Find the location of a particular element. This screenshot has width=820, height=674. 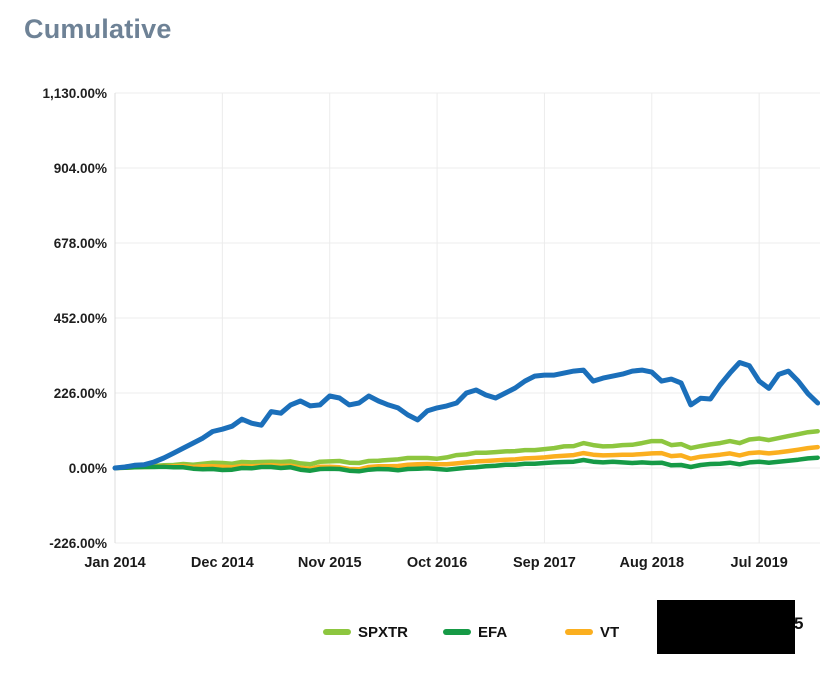

y-tick-label: 0.00% is located at coordinates (88, 468).